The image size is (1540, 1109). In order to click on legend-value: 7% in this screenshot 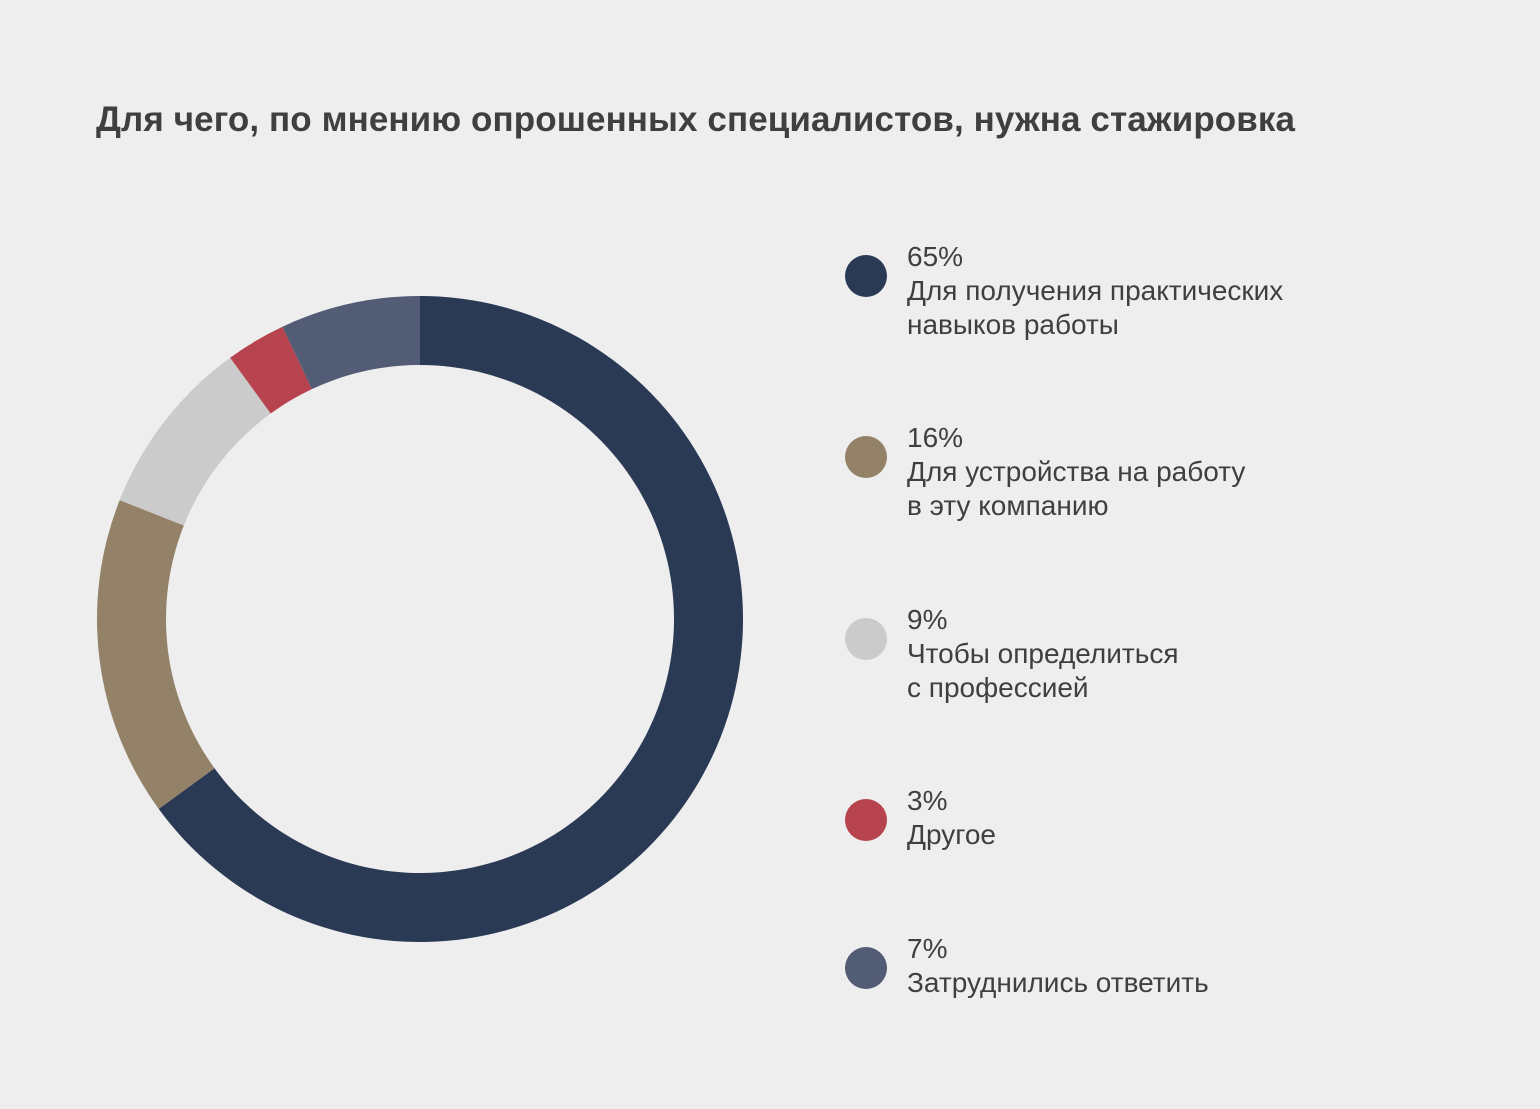, I will do `click(927, 948)`.